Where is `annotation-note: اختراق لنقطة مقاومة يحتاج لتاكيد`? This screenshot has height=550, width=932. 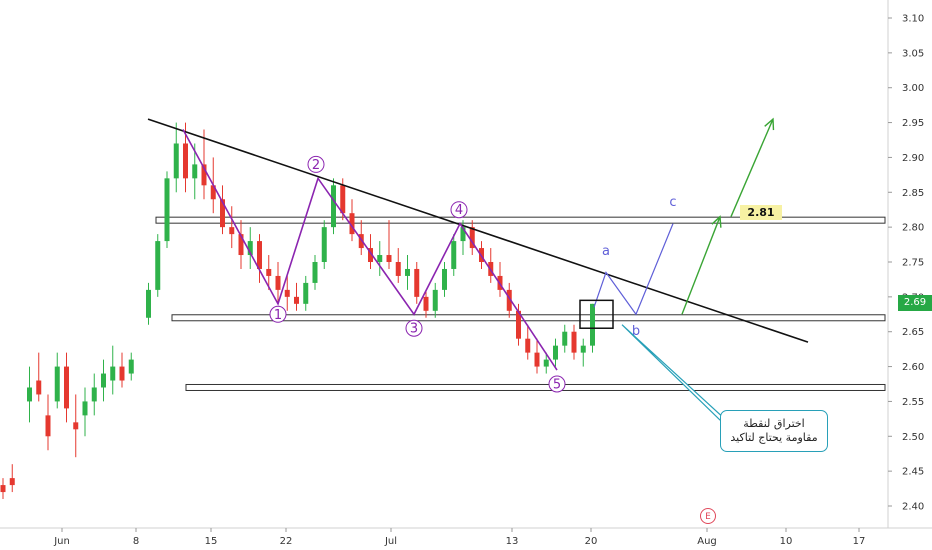 annotation-note: اختراق لنقطة مقاومة يحتاج لتاكيد is located at coordinates (774, 431).